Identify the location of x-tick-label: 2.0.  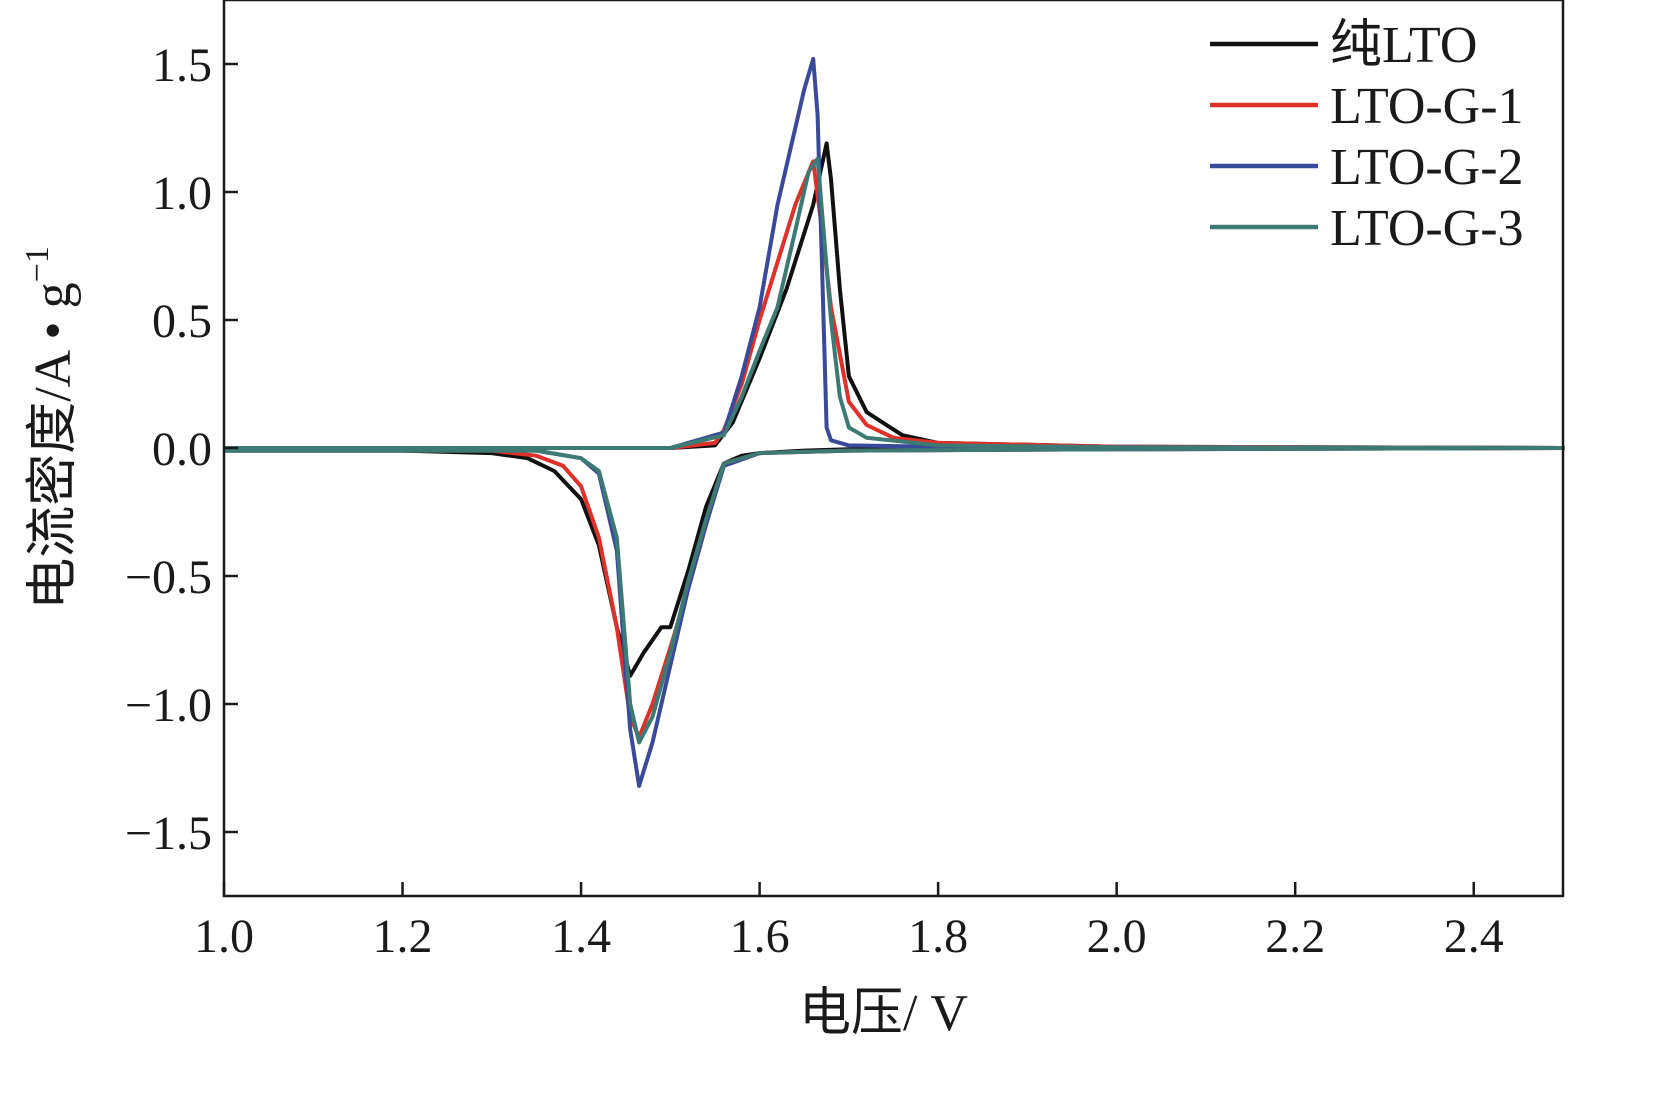
(1117, 936).